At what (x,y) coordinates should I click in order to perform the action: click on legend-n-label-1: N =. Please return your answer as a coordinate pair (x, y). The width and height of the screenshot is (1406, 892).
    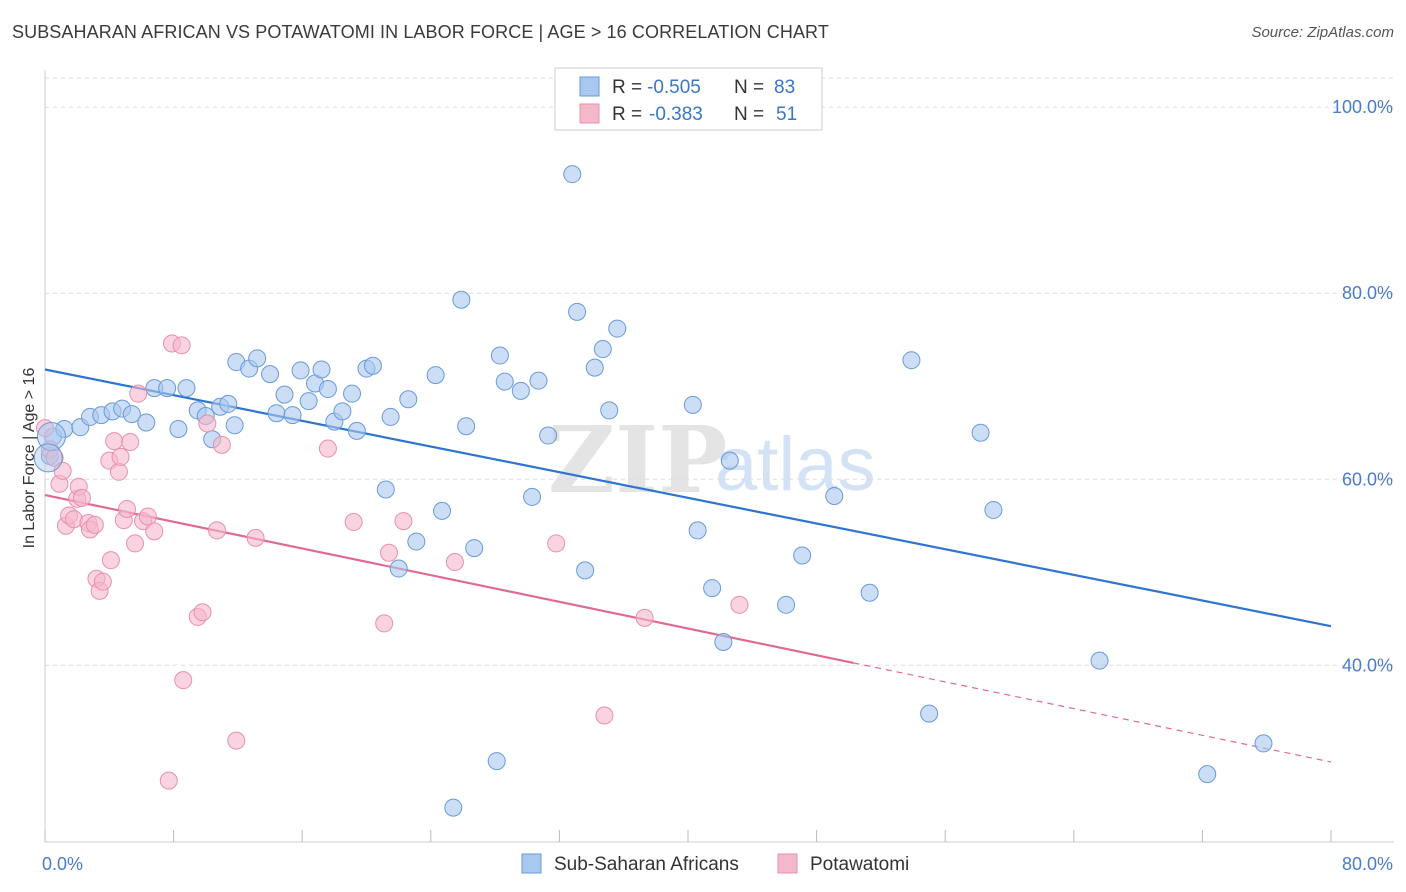
    Looking at the image, I should click on (749, 87).